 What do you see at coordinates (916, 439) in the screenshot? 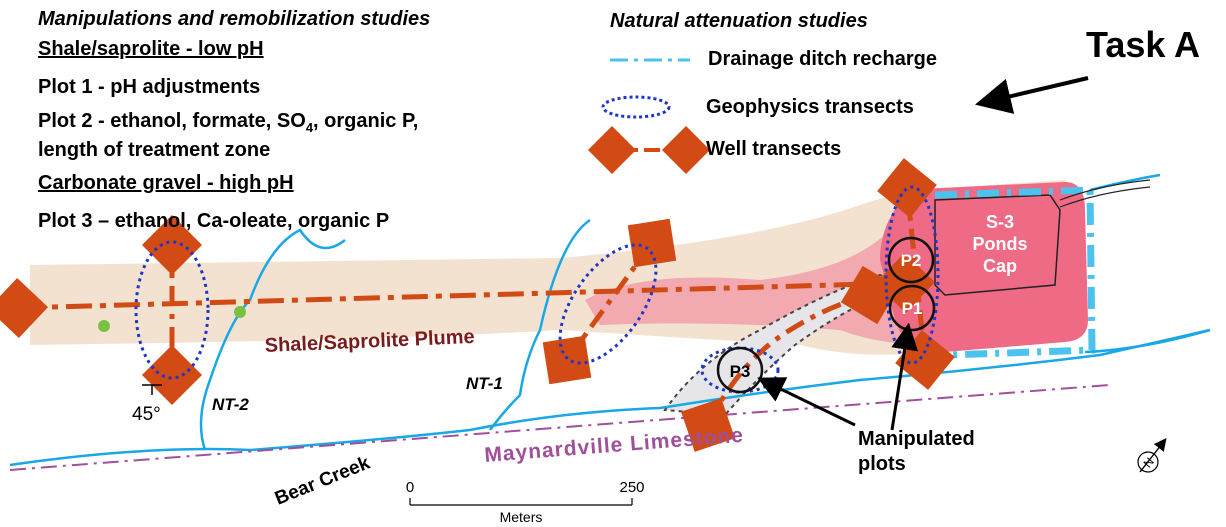
I see `manipulated-plots-label: Manipulated` at bounding box center [916, 439].